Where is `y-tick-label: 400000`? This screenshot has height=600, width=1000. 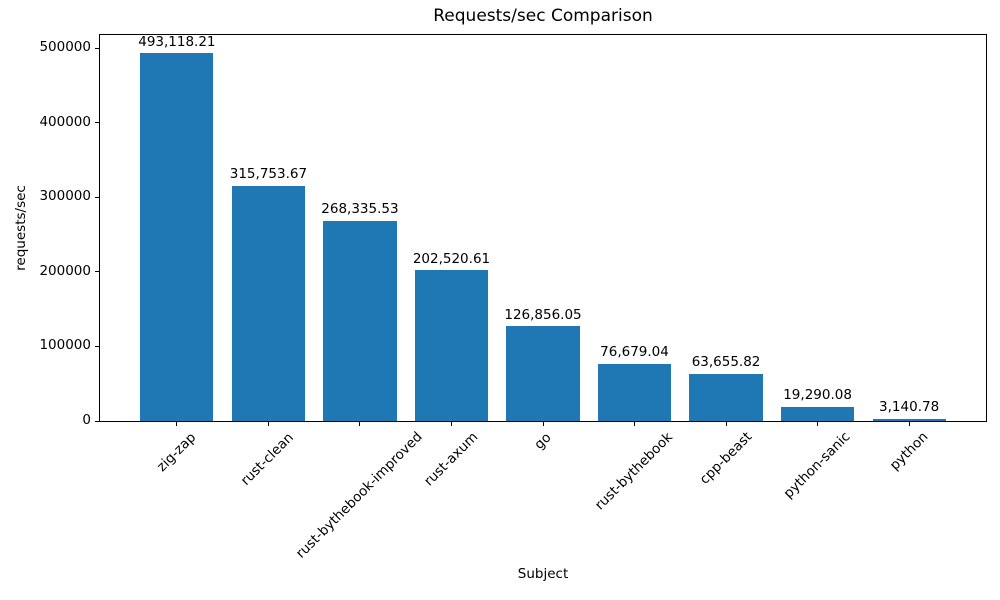
y-tick-label: 400000 is located at coordinates (65, 121).